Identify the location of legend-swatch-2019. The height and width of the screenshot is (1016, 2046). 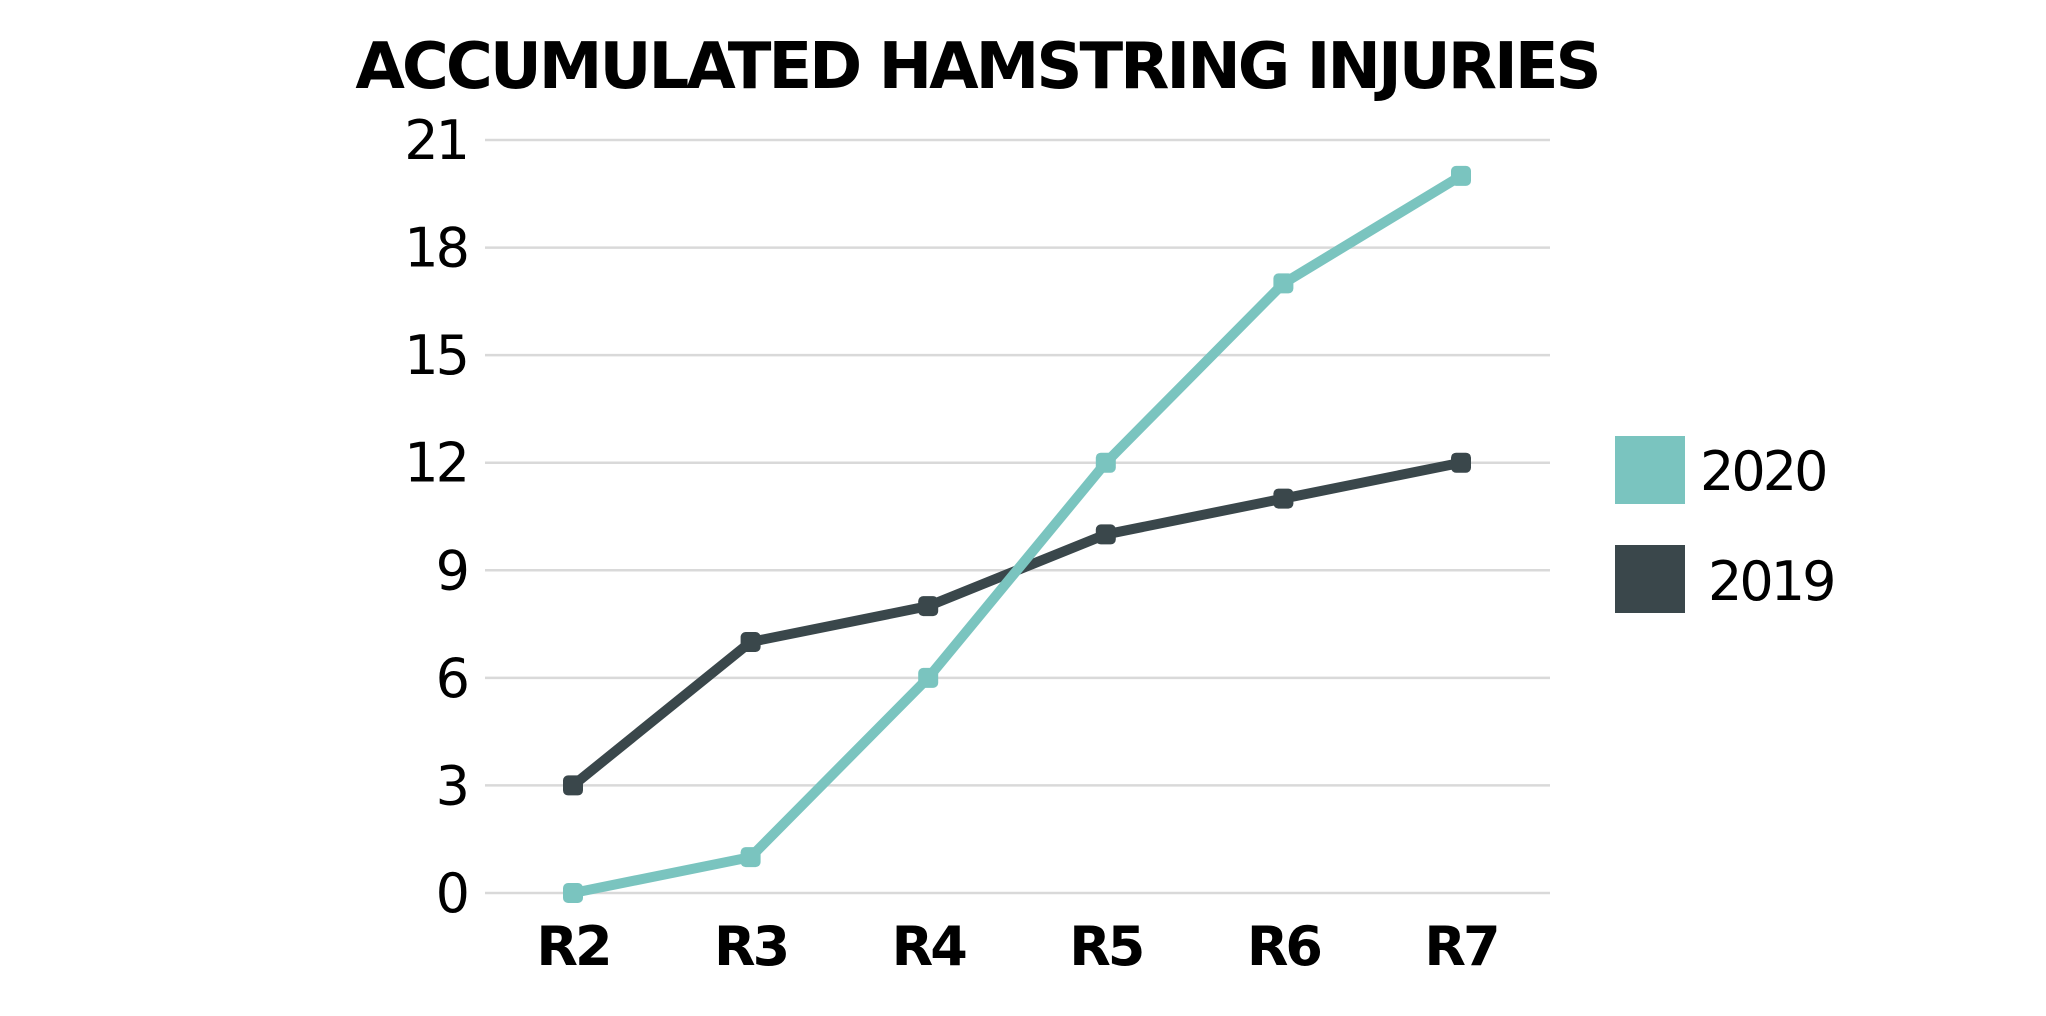
(1650, 579).